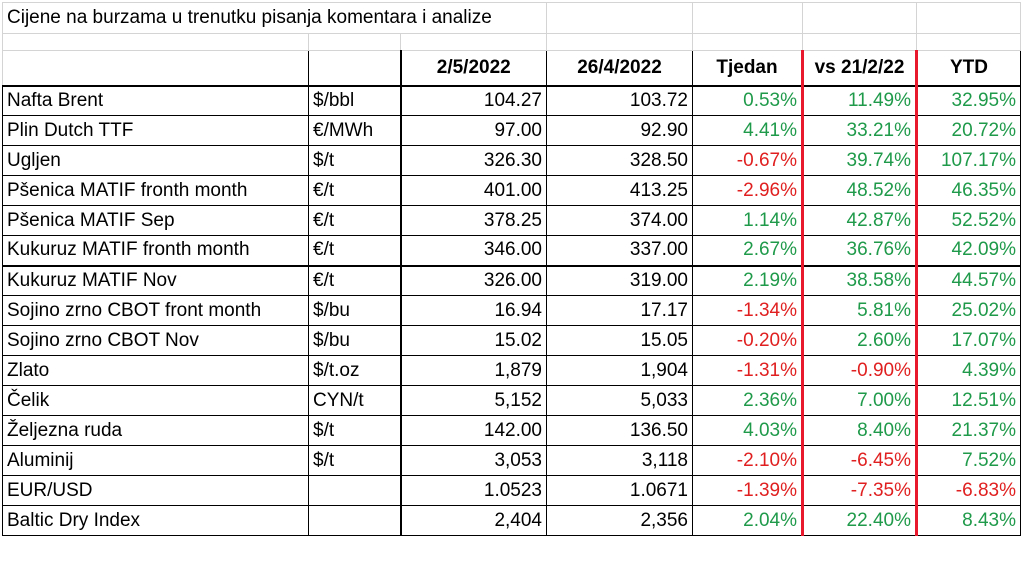 This screenshot has width=1024, height=572. What do you see at coordinates (748, 100) in the screenshot?
I see `week-change: 0.53%` at bounding box center [748, 100].